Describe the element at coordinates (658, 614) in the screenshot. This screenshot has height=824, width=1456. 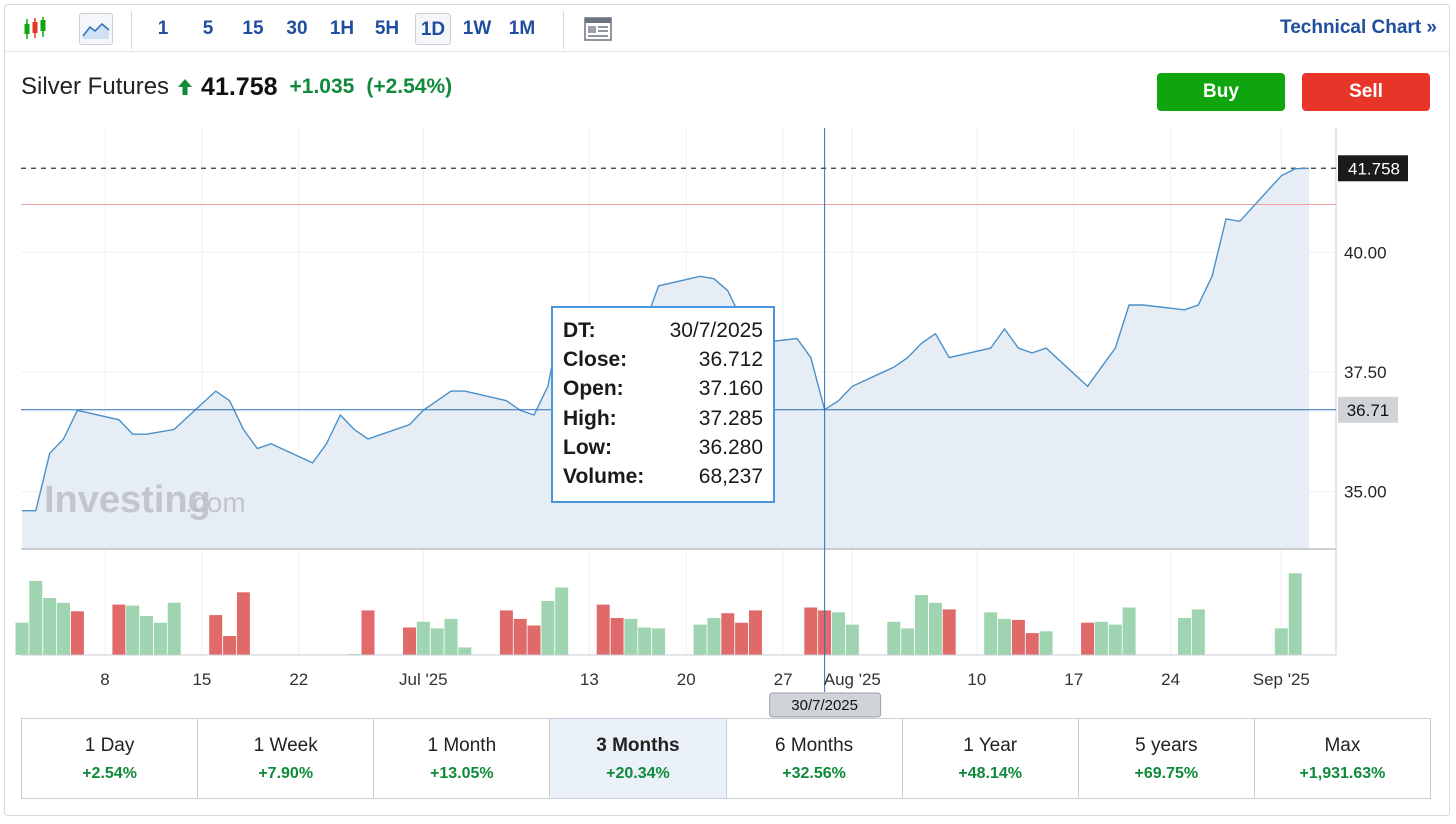
I see `volume-bars` at that location.